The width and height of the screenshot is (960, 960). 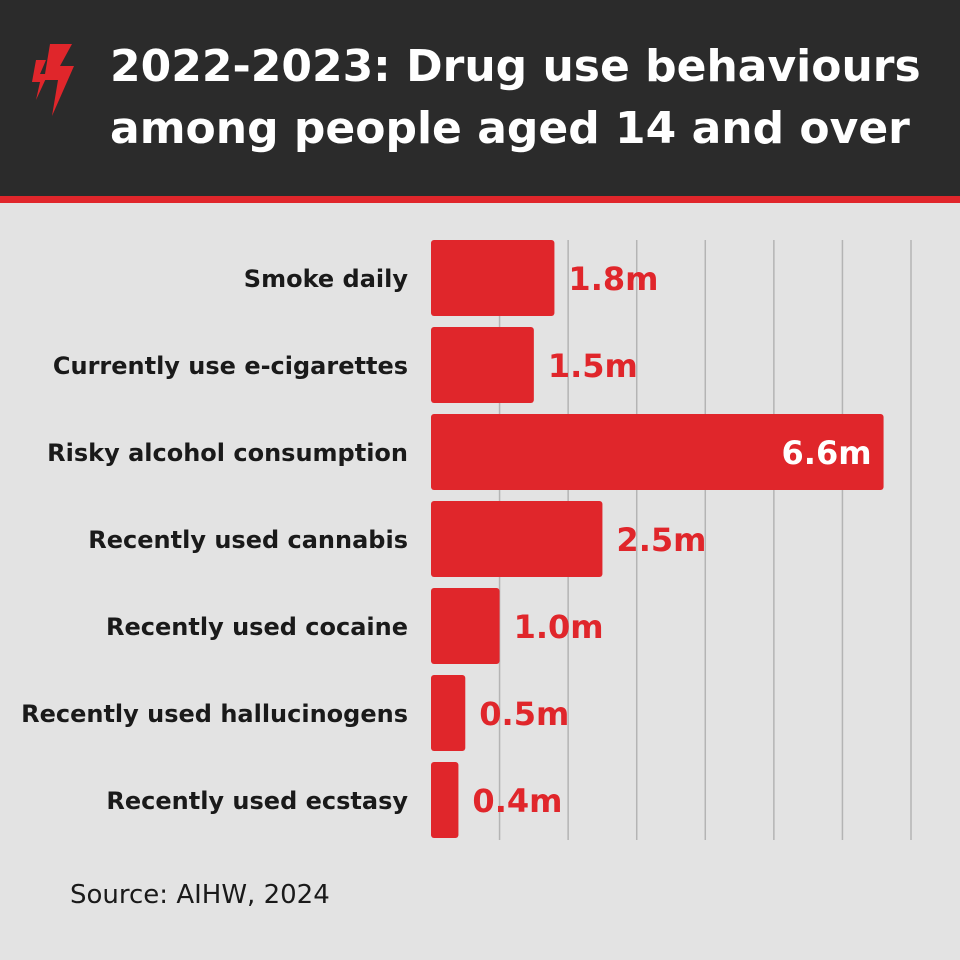 What do you see at coordinates (827, 453) in the screenshot?
I see `data-label: 6.6m` at bounding box center [827, 453].